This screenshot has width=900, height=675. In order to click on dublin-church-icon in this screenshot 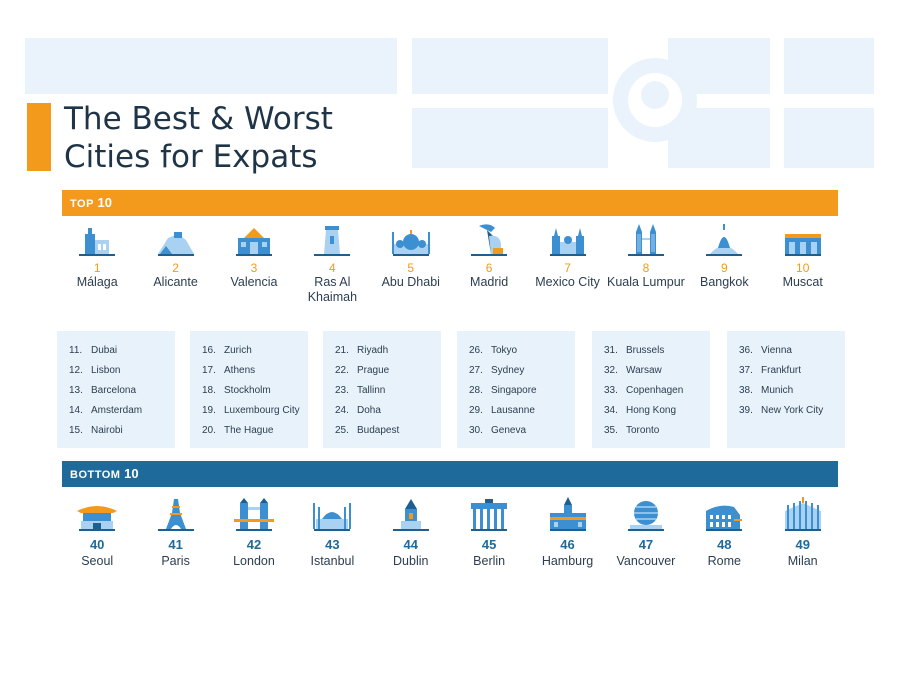, I will do `click(410, 515)`.